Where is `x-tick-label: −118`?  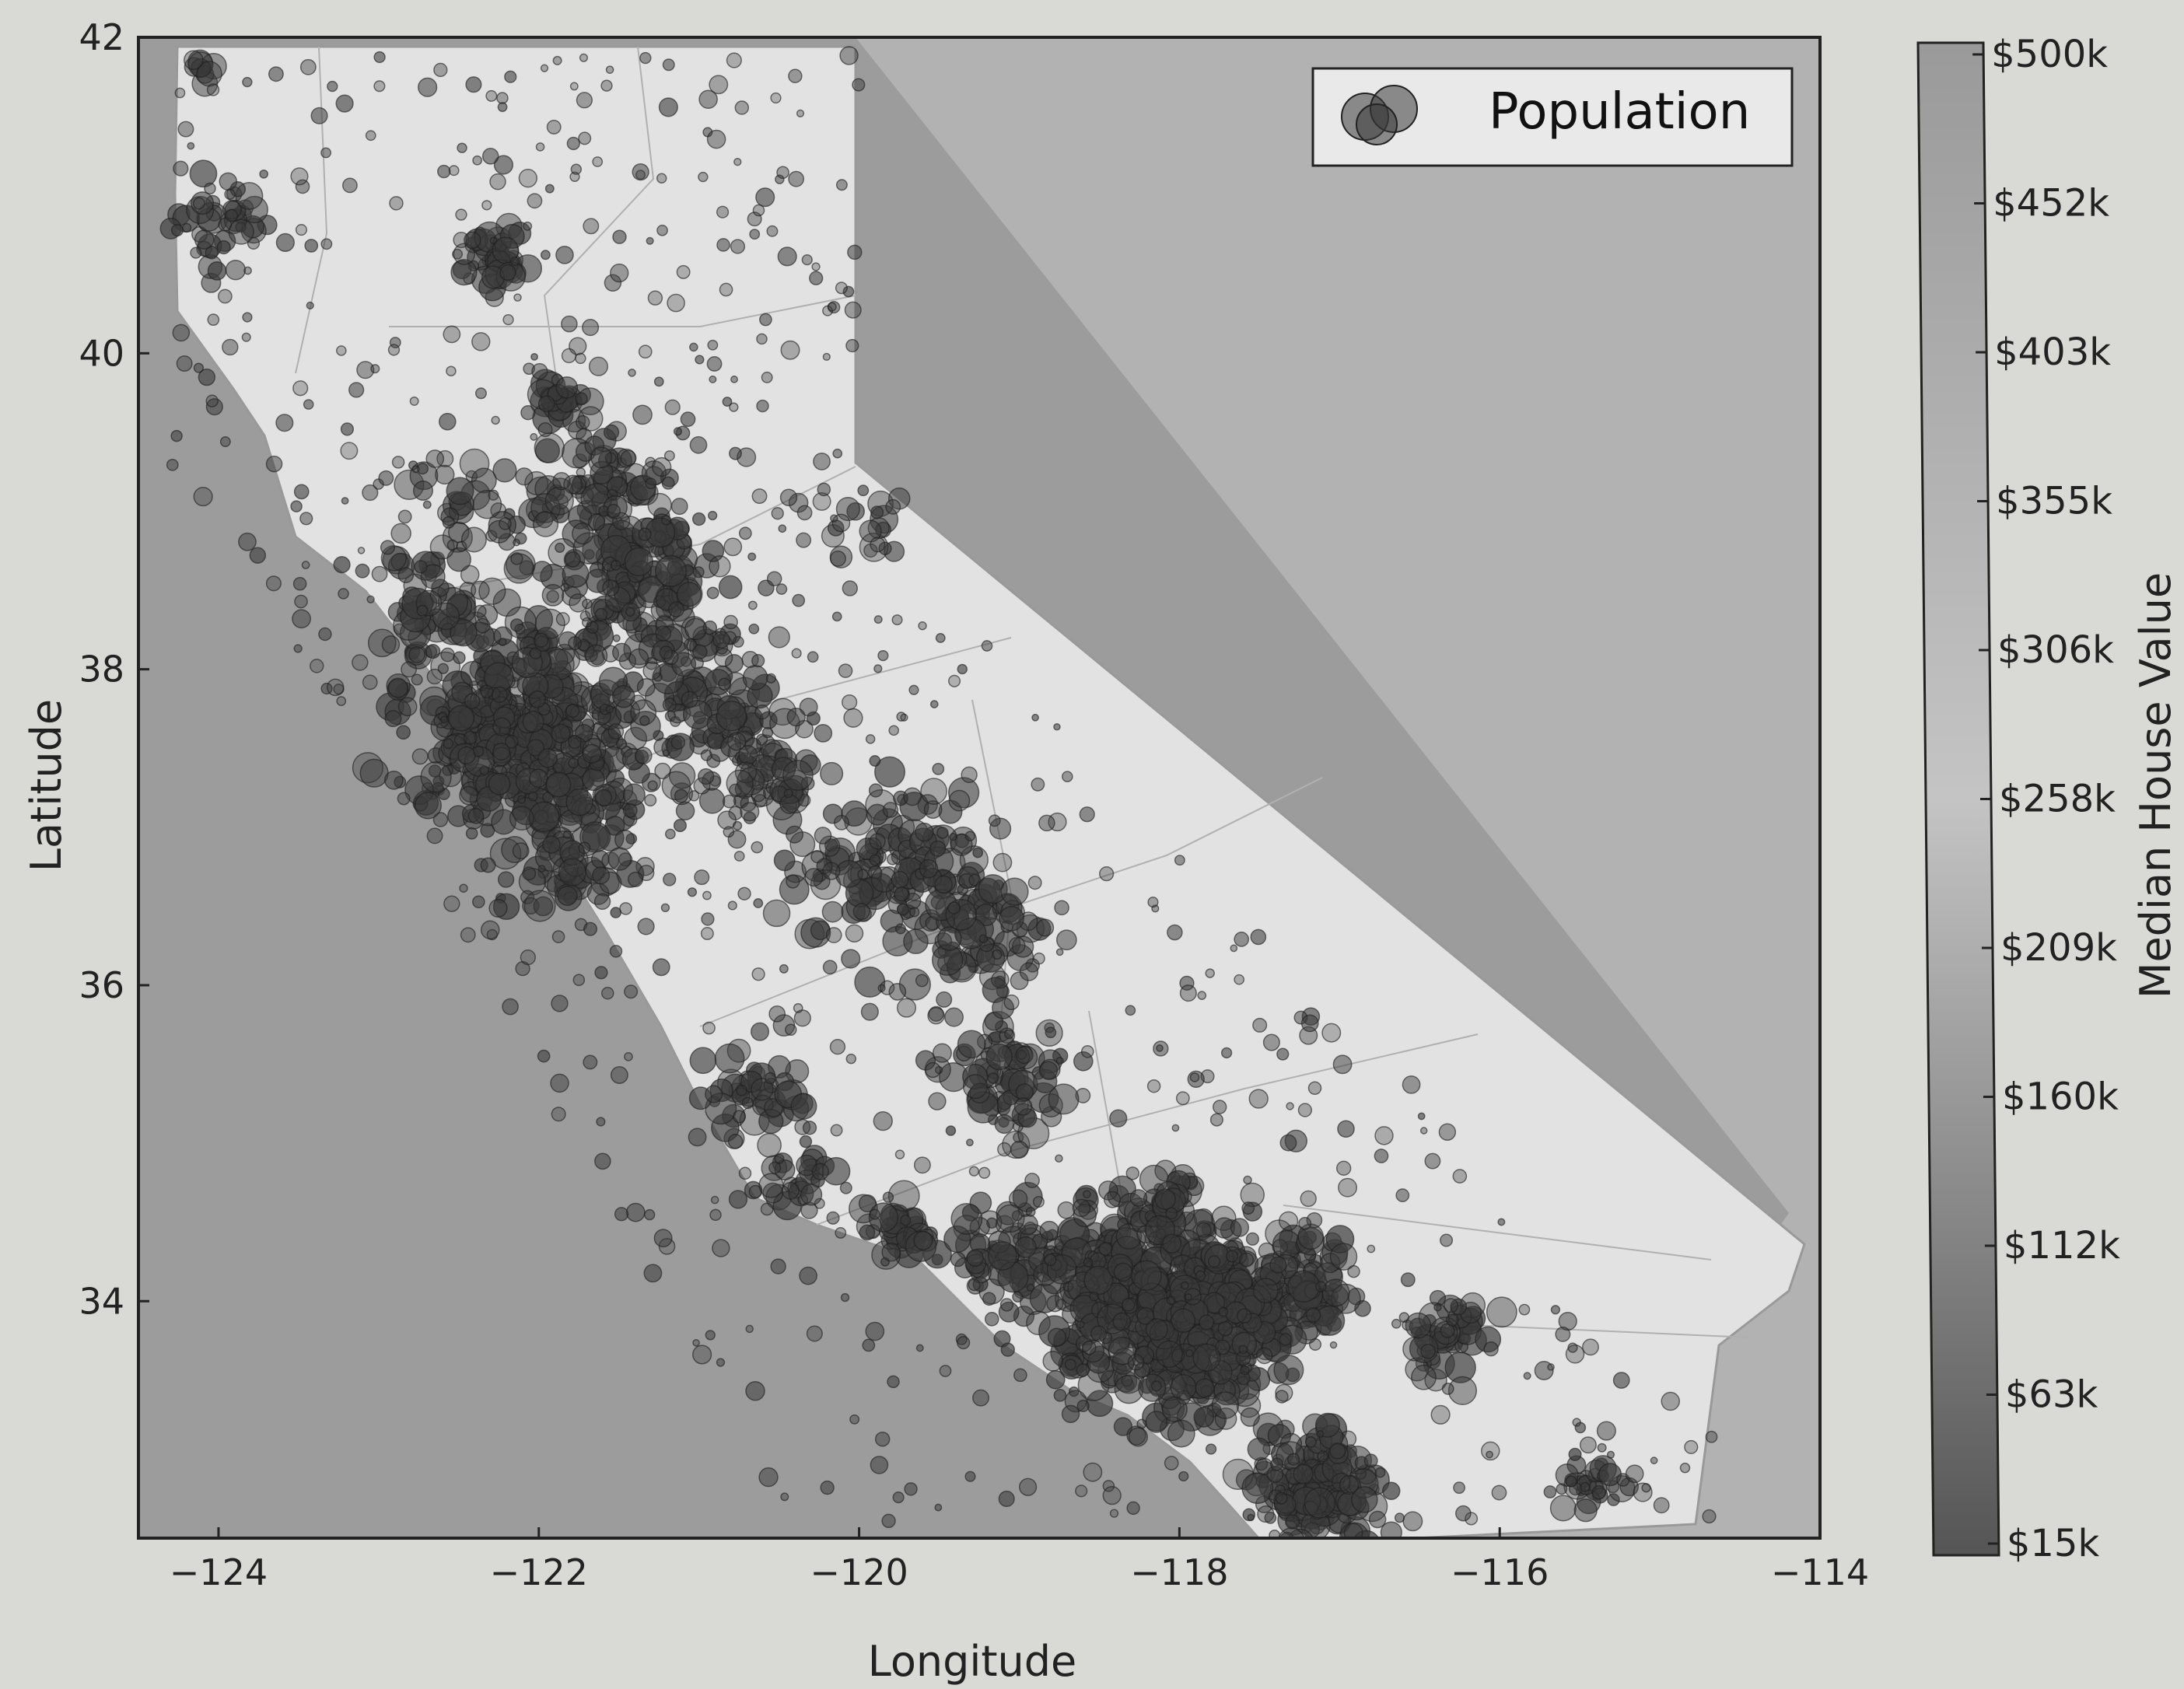 x-tick-label: −118 is located at coordinates (1179, 1572).